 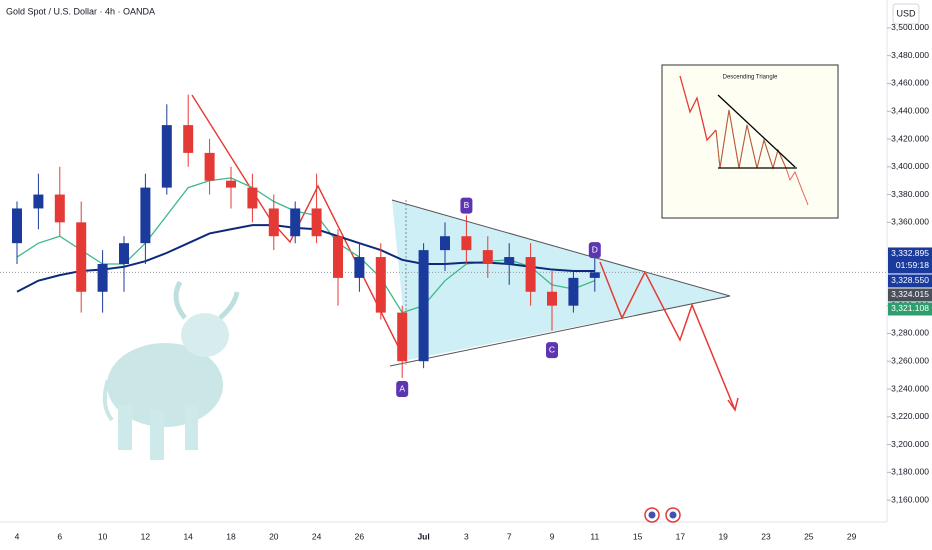 I want to click on x-tick-label: 23, so click(x=766, y=536).